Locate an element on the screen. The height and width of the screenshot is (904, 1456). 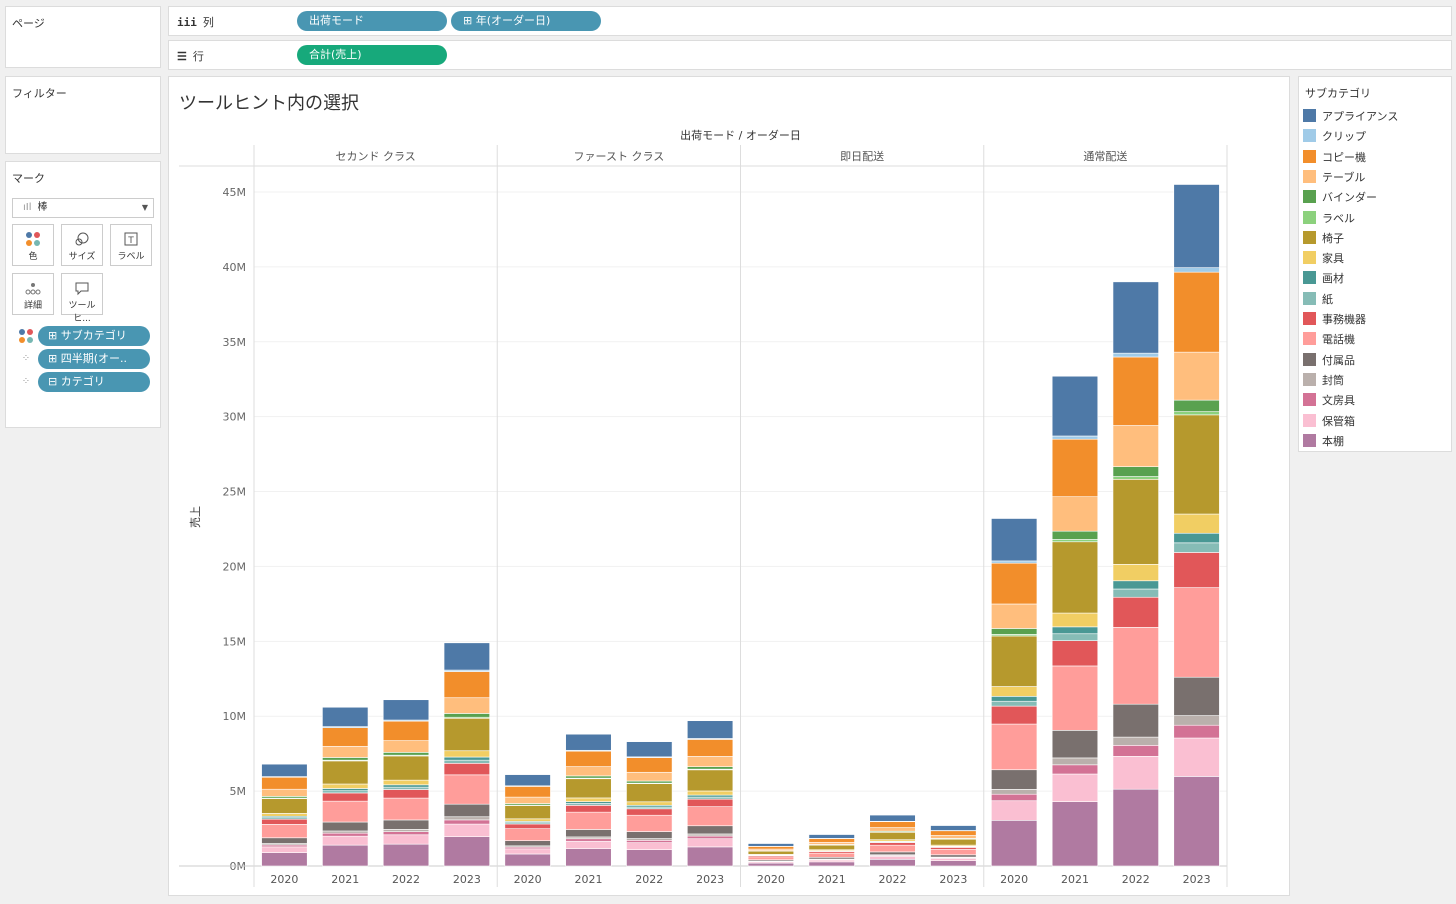
y-tick-label: 5M is located at coordinates (238, 791).